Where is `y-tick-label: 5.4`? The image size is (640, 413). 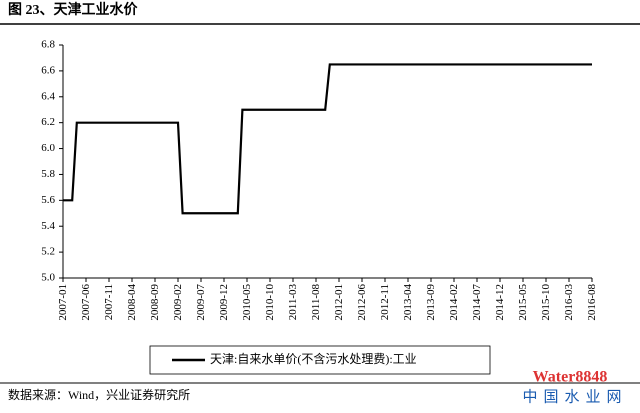
y-tick-label: 5.4 is located at coordinates (48, 226).